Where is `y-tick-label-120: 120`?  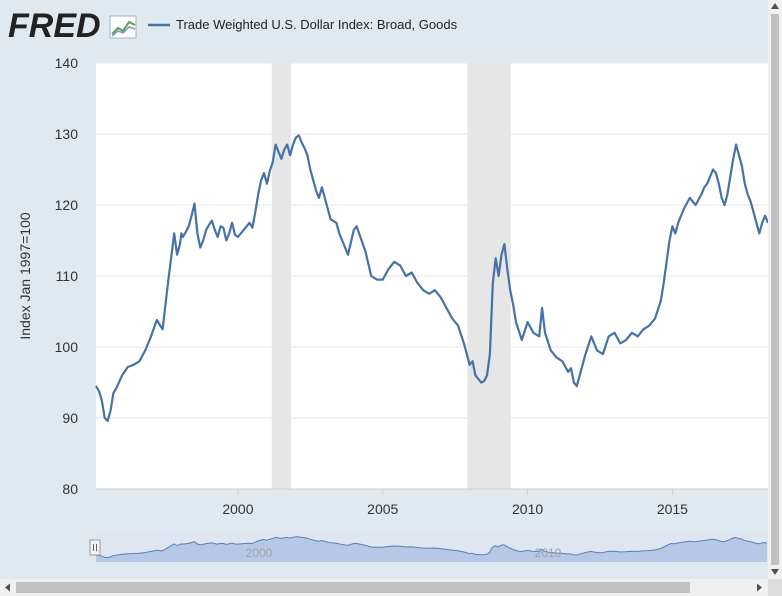 y-tick-label-120: 120 is located at coordinates (67, 205).